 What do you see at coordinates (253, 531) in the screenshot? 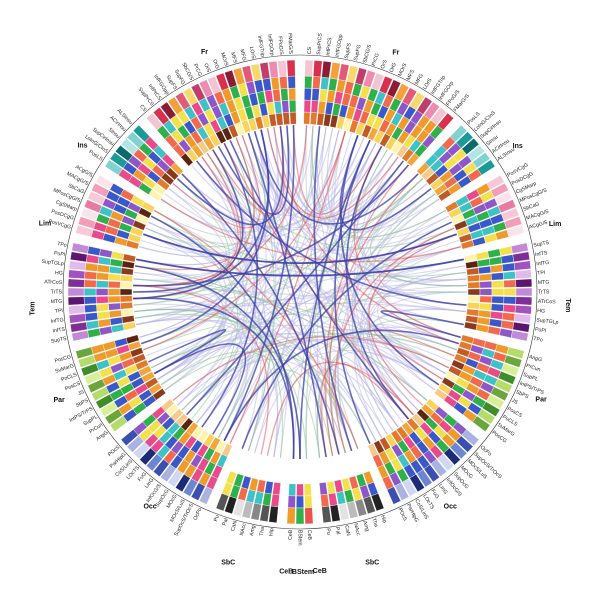
I see `region-label: Amg` at bounding box center [253, 531].